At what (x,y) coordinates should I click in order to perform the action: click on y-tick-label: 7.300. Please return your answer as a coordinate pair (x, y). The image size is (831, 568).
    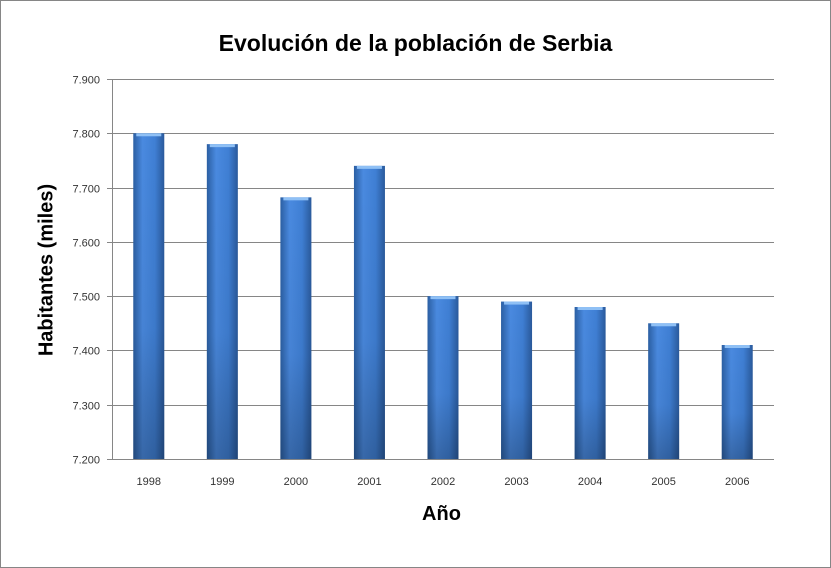
    Looking at the image, I should click on (86, 407).